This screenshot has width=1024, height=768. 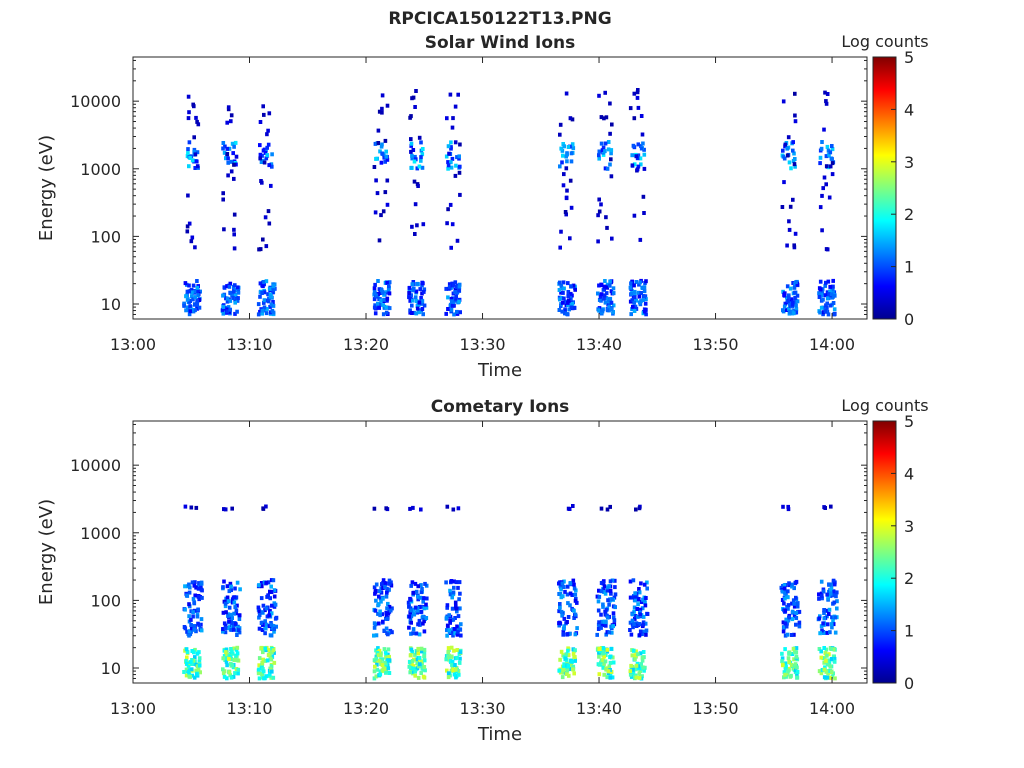 What do you see at coordinates (482, 344) in the screenshot?
I see `x-tick-label: 13:30` at bounding box center [482, 344].